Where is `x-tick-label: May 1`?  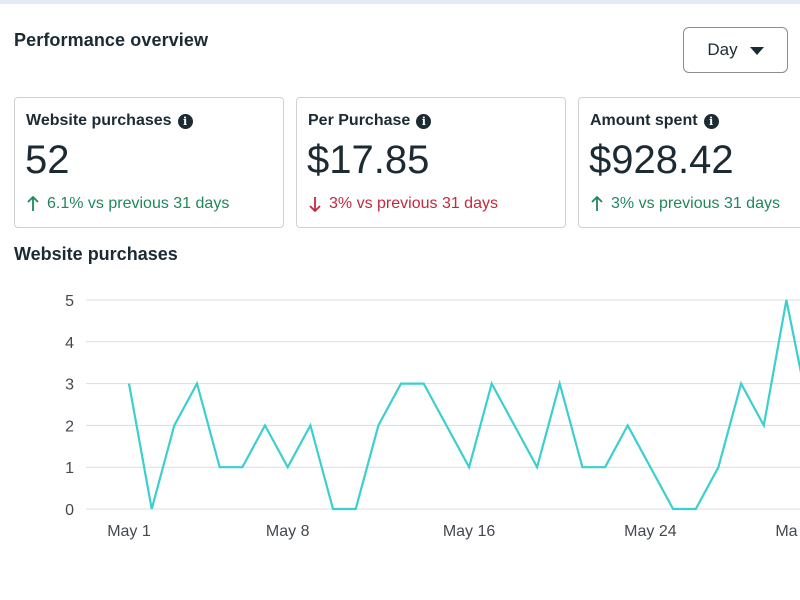
x-tick-label: May 1 is located at coordinates (129, 531).